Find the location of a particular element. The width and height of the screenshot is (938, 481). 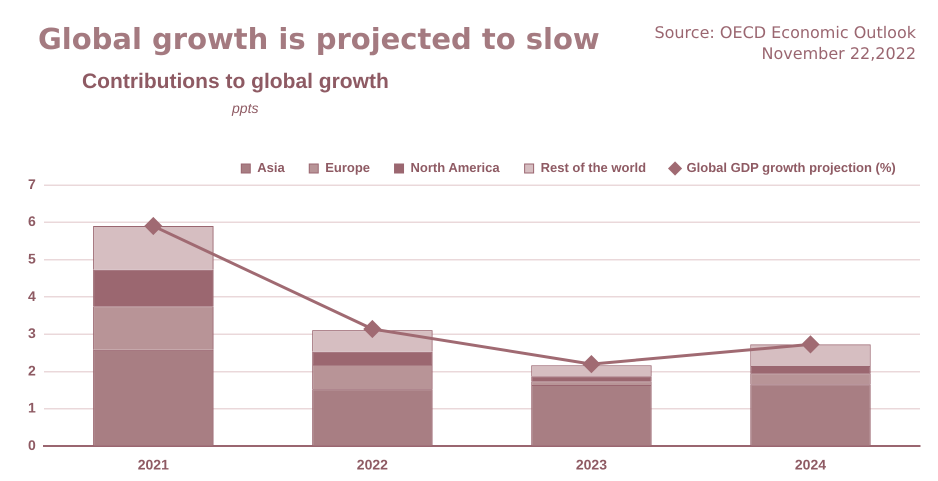

legend-label: North America is located at coordinates (455, 168).